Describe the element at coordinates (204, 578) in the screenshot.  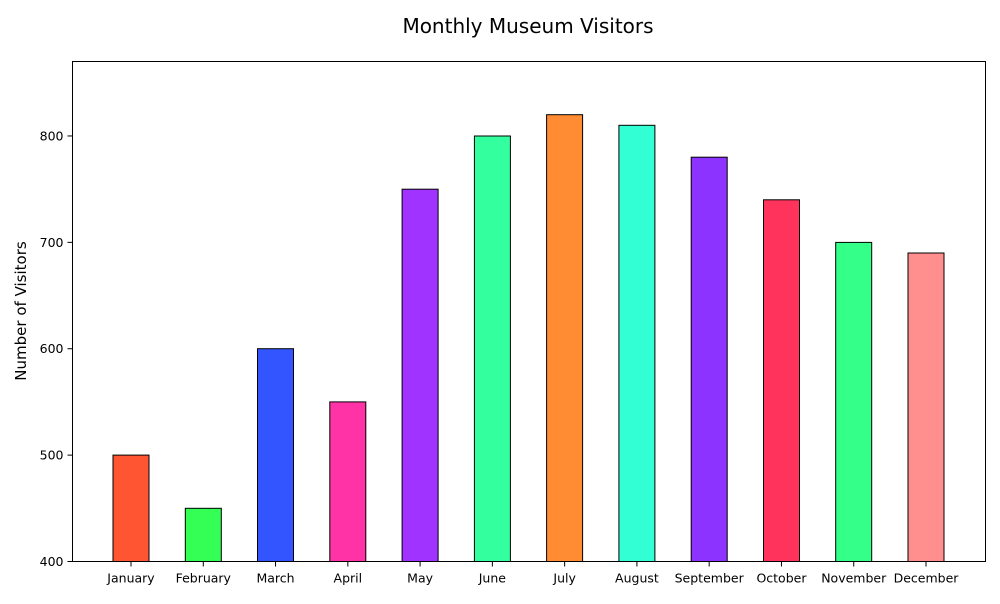
I see `x-tick-label-february: February` at that location.